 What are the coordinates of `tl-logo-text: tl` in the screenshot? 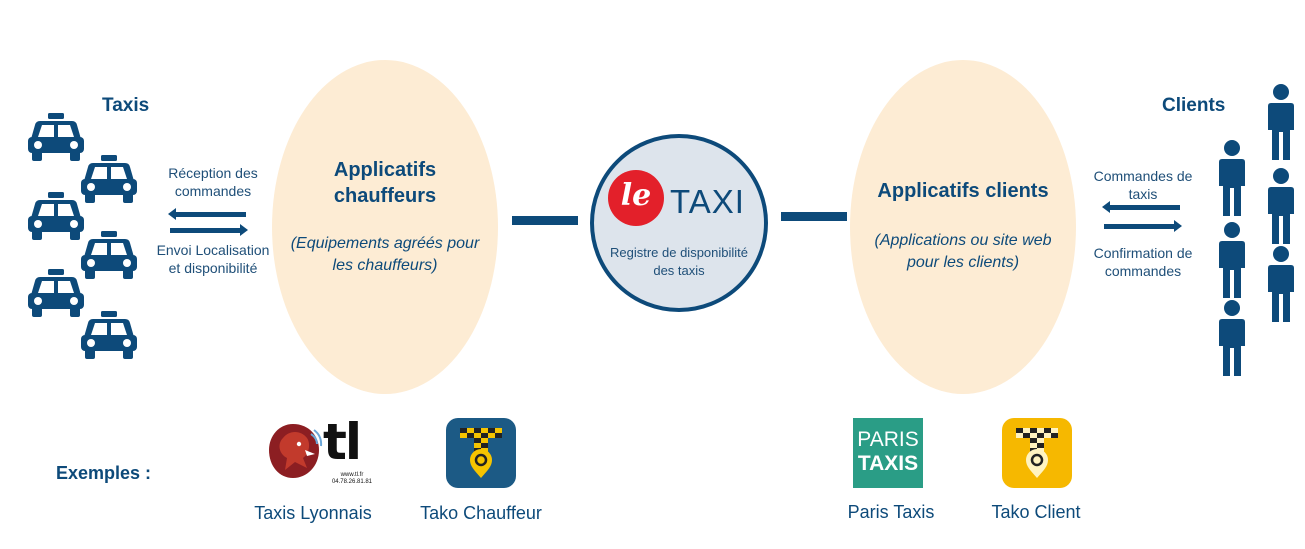 It's located at (342, 442).